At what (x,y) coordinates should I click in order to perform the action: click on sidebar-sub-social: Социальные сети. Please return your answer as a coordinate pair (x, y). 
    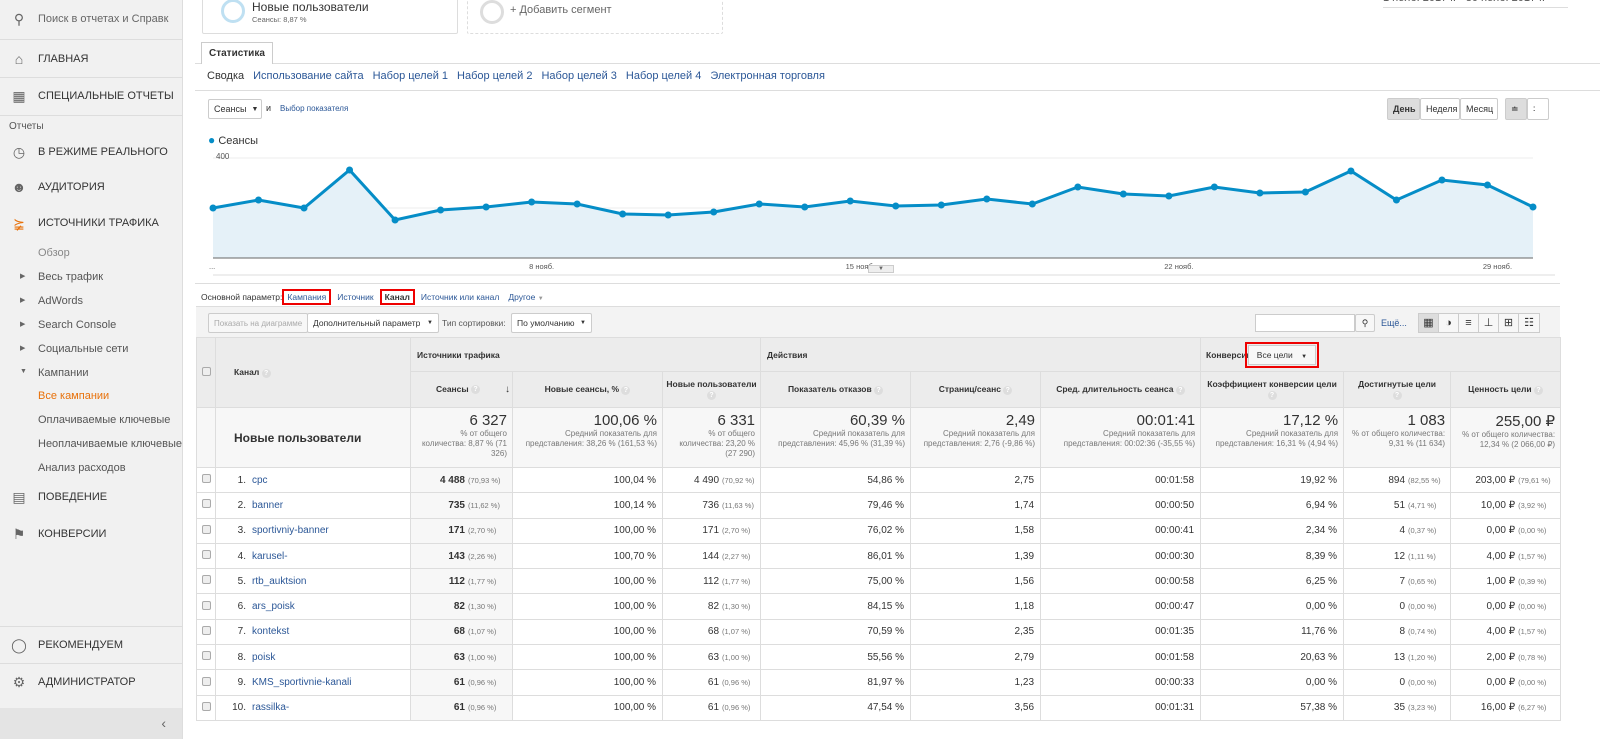
    Looking at the image, I should click on (83, 349).